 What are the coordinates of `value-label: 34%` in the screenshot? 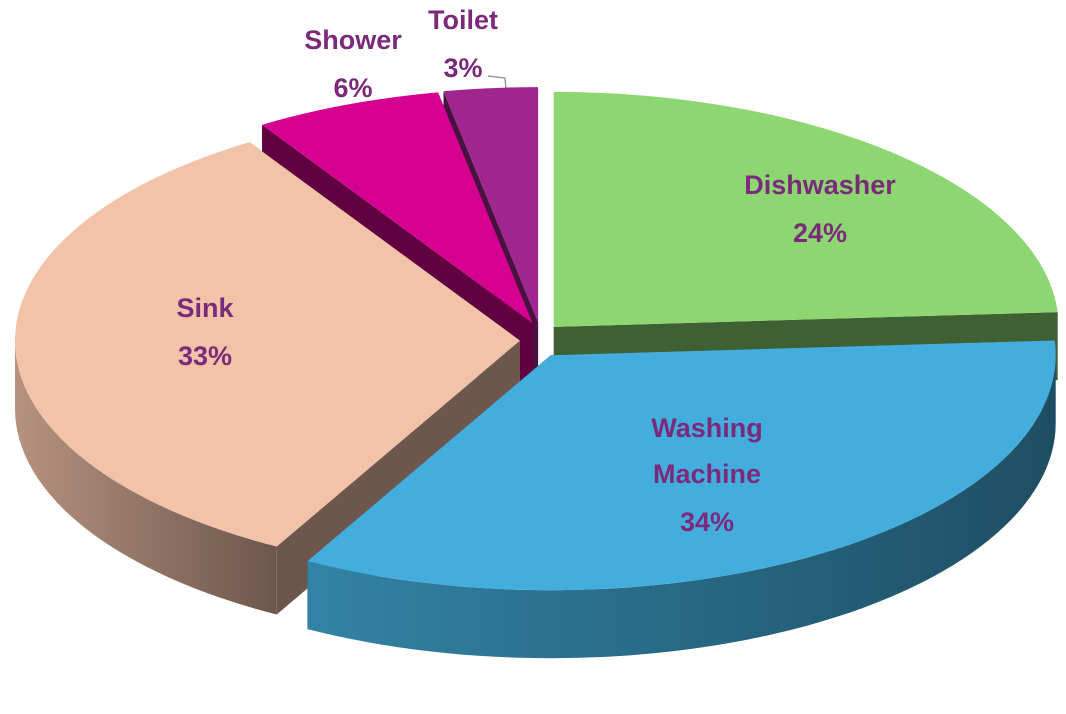 It's located at (707, 522).